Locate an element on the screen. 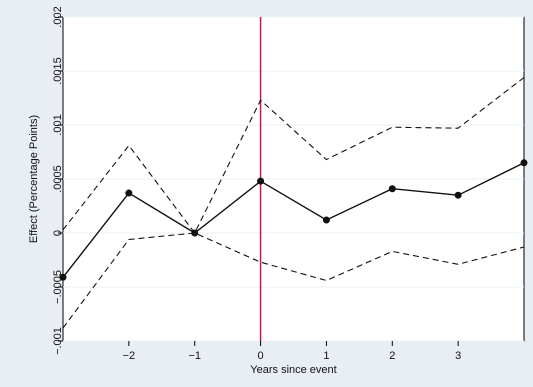  y-tick-label: .001 is located at coordinates (58, 124).